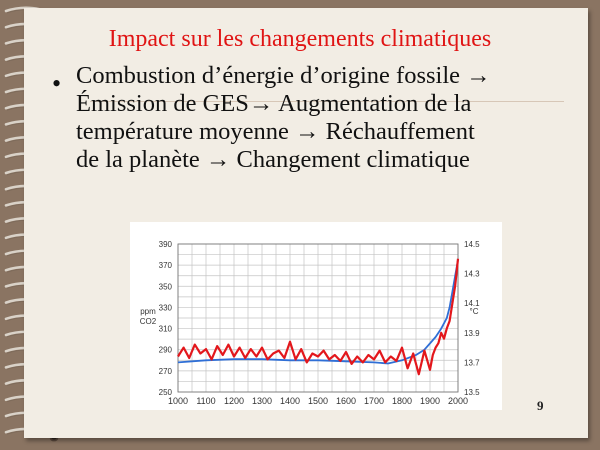  I want to click on bullet-line-4: de la planète → Changement climatique, so click(273, 159).